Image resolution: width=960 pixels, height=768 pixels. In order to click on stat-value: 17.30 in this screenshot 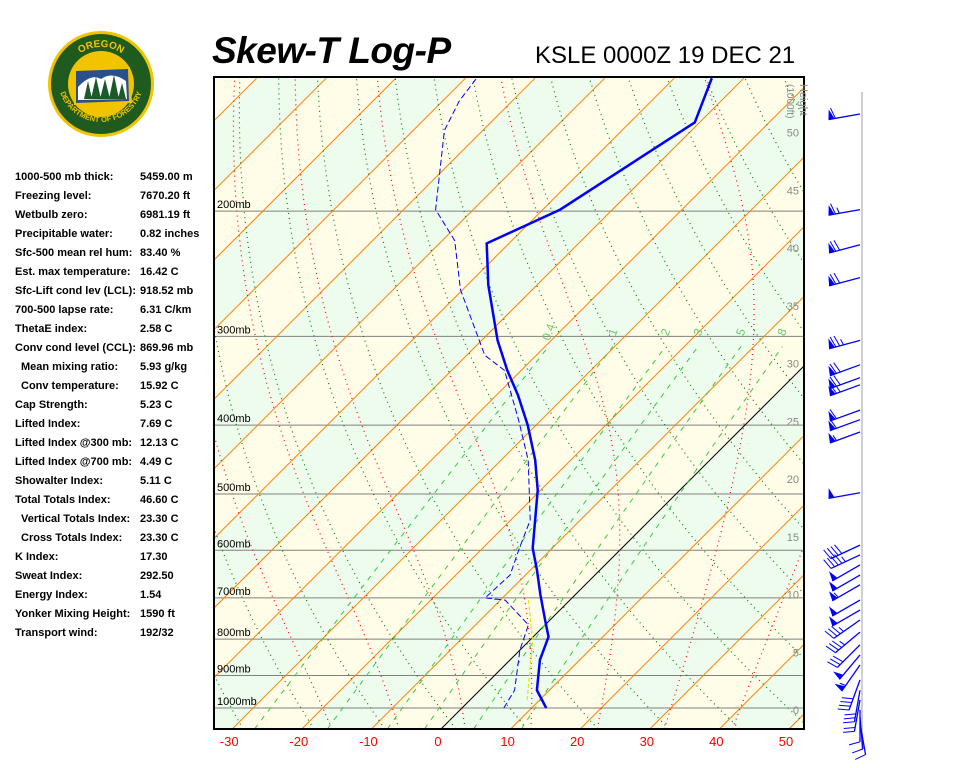, I will do `click(154, 557)`.